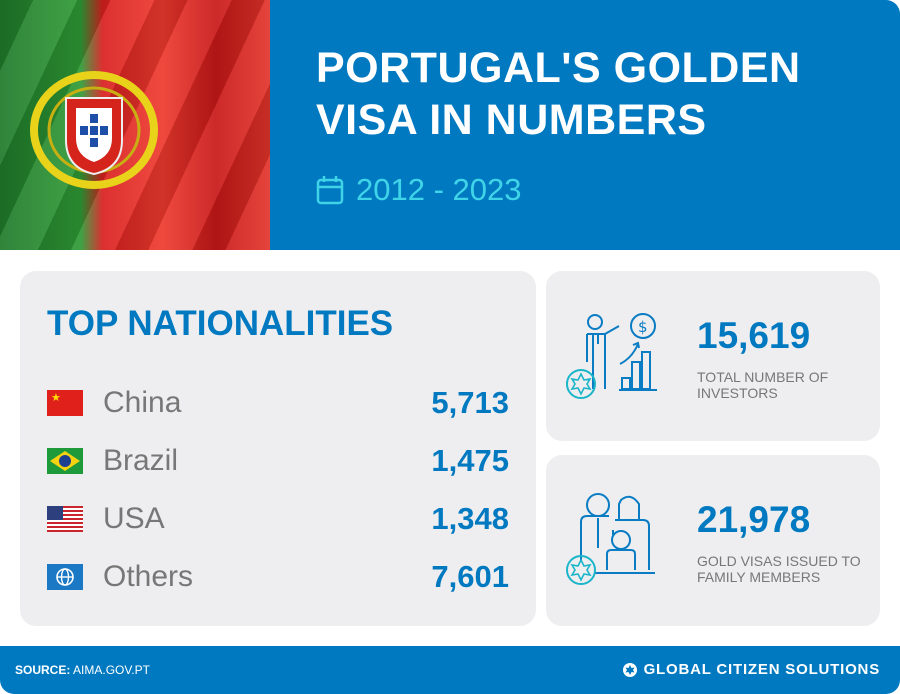  I want to click on date-range: 2012 - 2023, so click(418, 190).